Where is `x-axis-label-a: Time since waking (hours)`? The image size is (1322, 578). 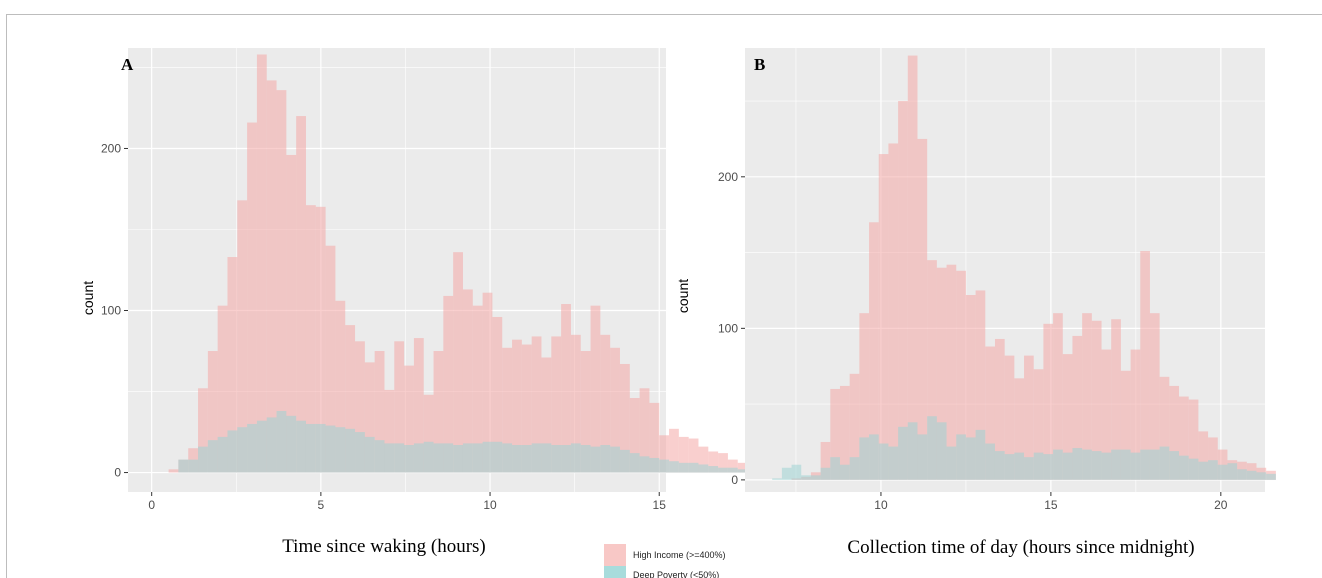 x-axis-label-a: Time since waking (hours) is located at coordinates (384, 546).